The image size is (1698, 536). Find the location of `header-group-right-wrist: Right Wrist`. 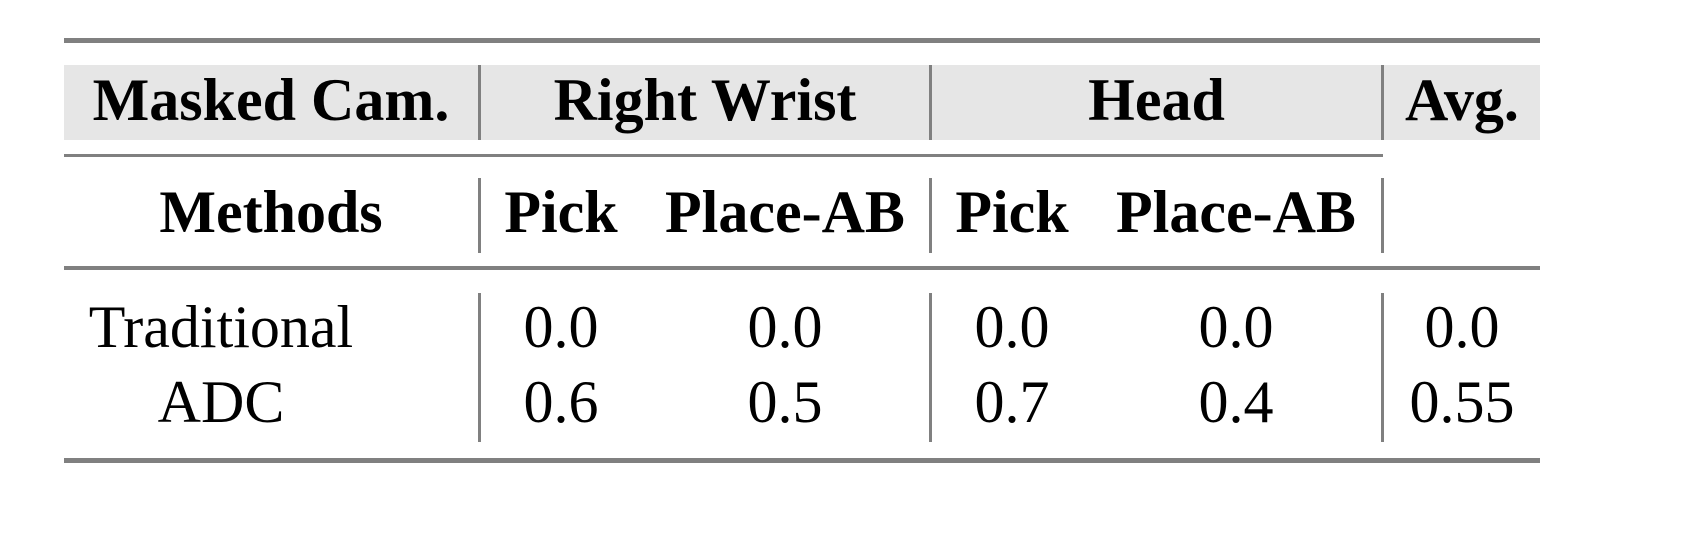

header-group-right-wrist: Right Wrist is located at coordinates (705, 100).